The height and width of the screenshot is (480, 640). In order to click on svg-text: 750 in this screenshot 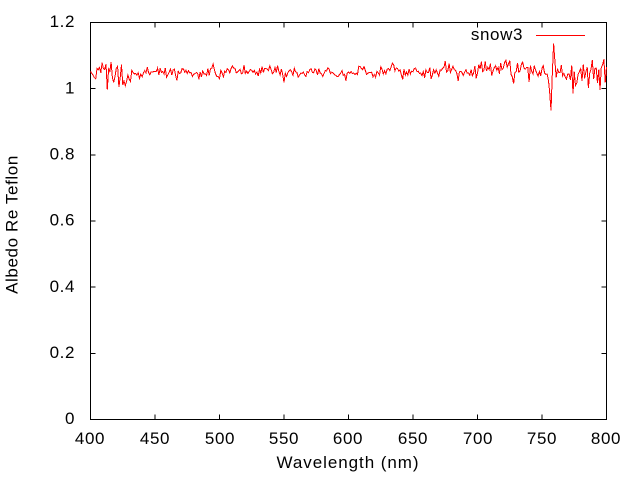, I will do `click(542, 438)`.